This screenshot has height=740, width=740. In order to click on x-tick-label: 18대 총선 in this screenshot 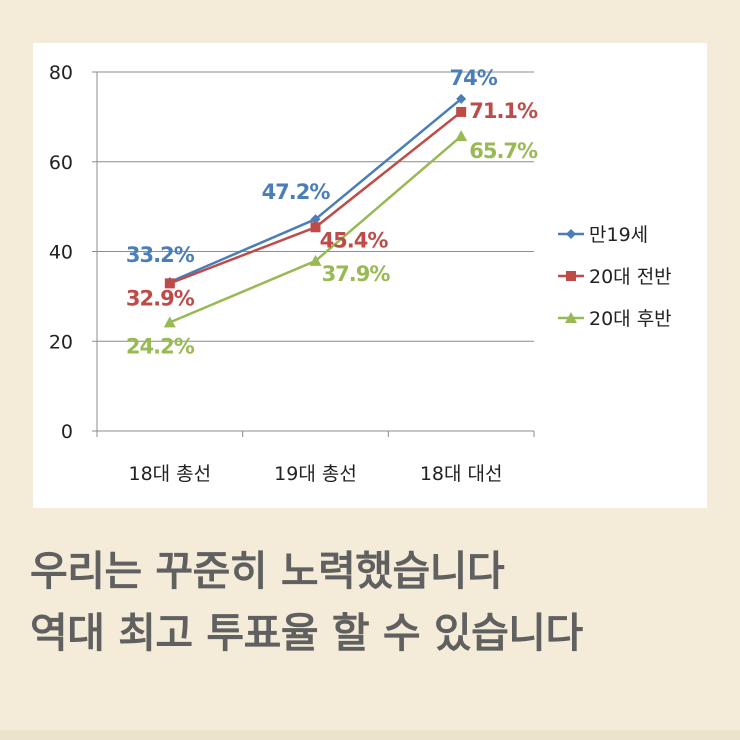, I will do `click(169, 474)`.